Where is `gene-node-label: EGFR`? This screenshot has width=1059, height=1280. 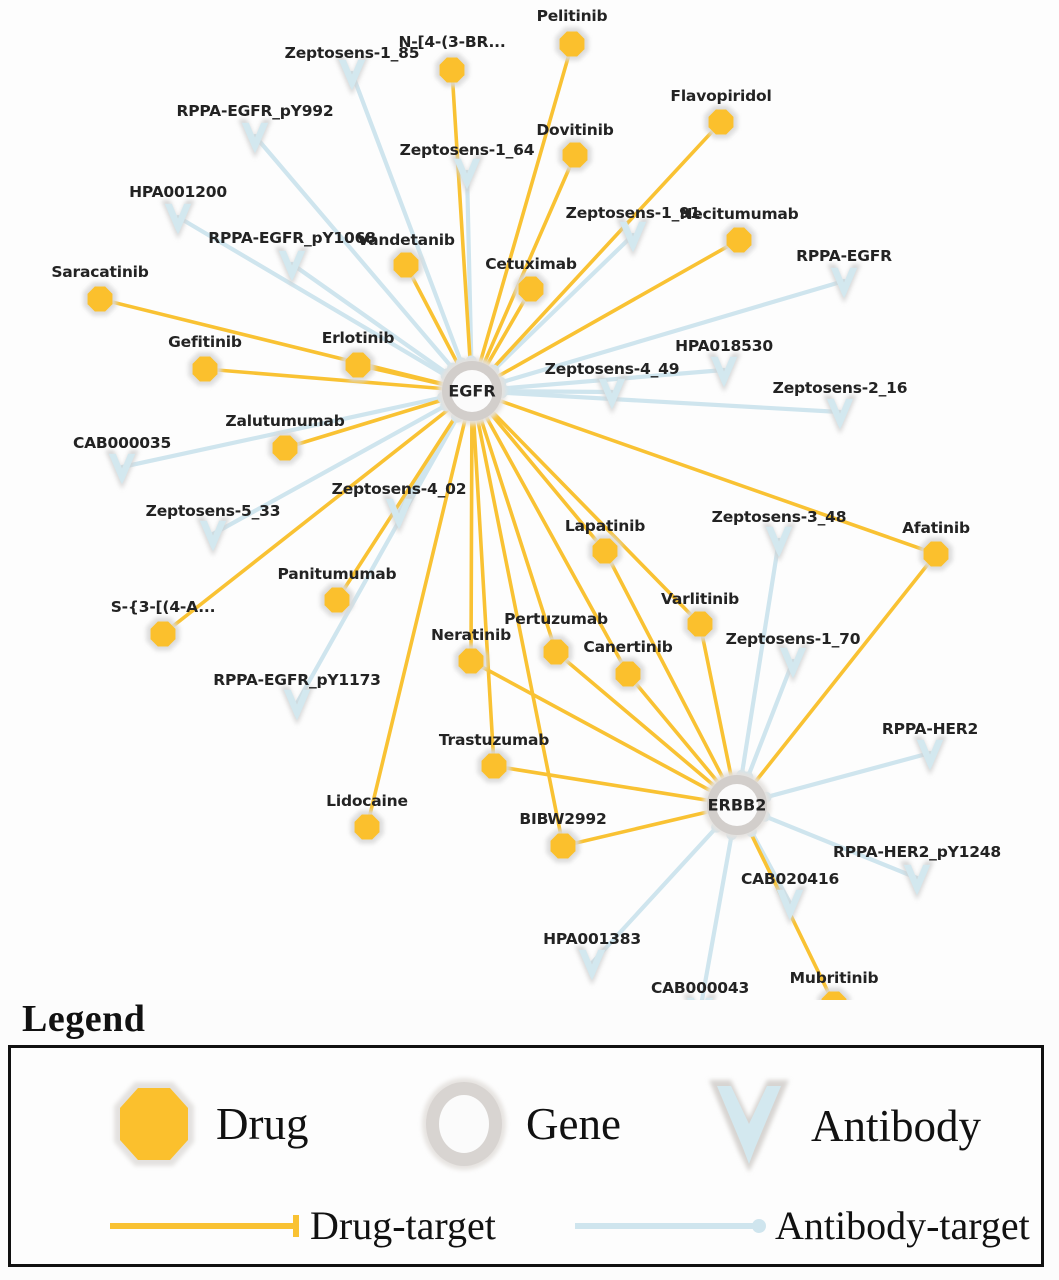 gene-node-label: EGFR is located at coordinates (472, 391).